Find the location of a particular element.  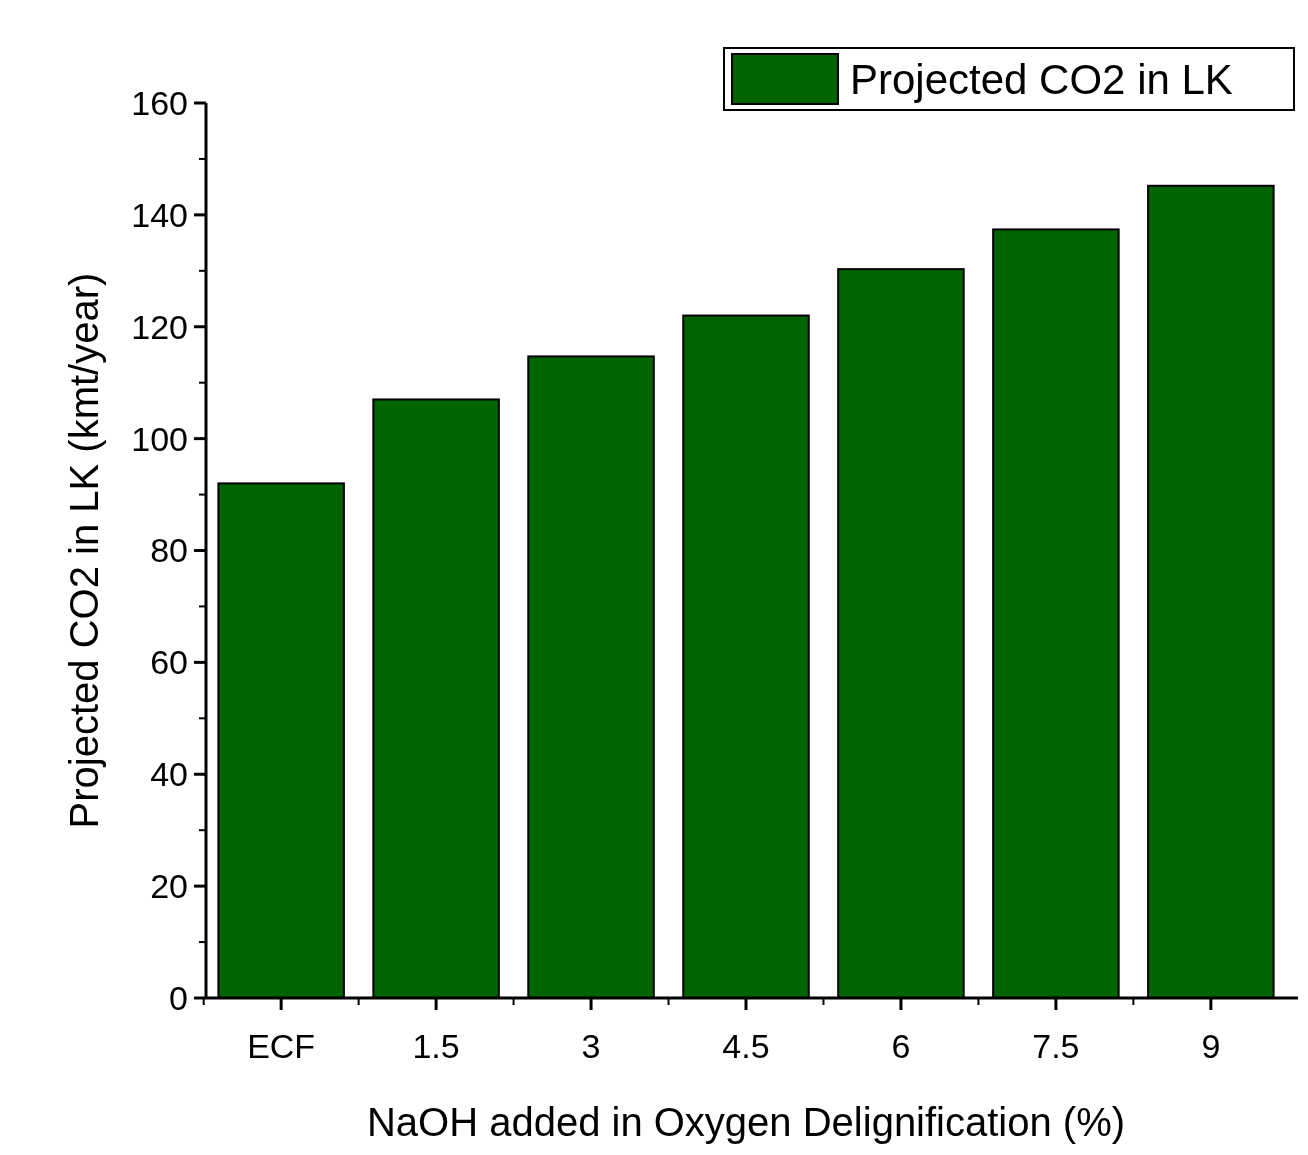

y-axis-title: Projected CO2 in LK (kmt/year) is located at coordinates (84, 550).